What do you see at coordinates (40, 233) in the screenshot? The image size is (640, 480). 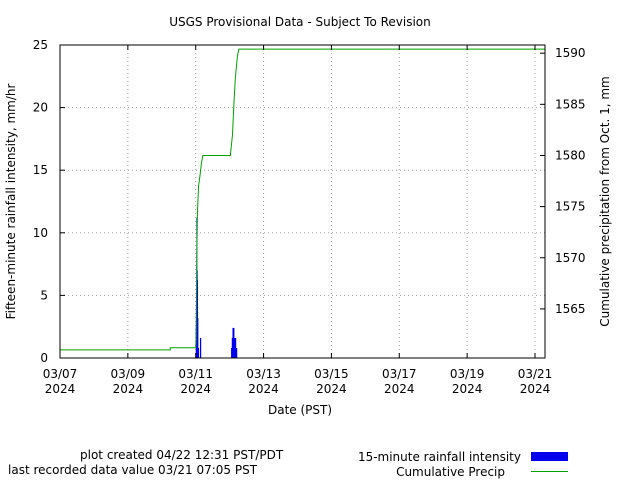 I see `y-tick-label: 10` at bounding box center [40, 233].